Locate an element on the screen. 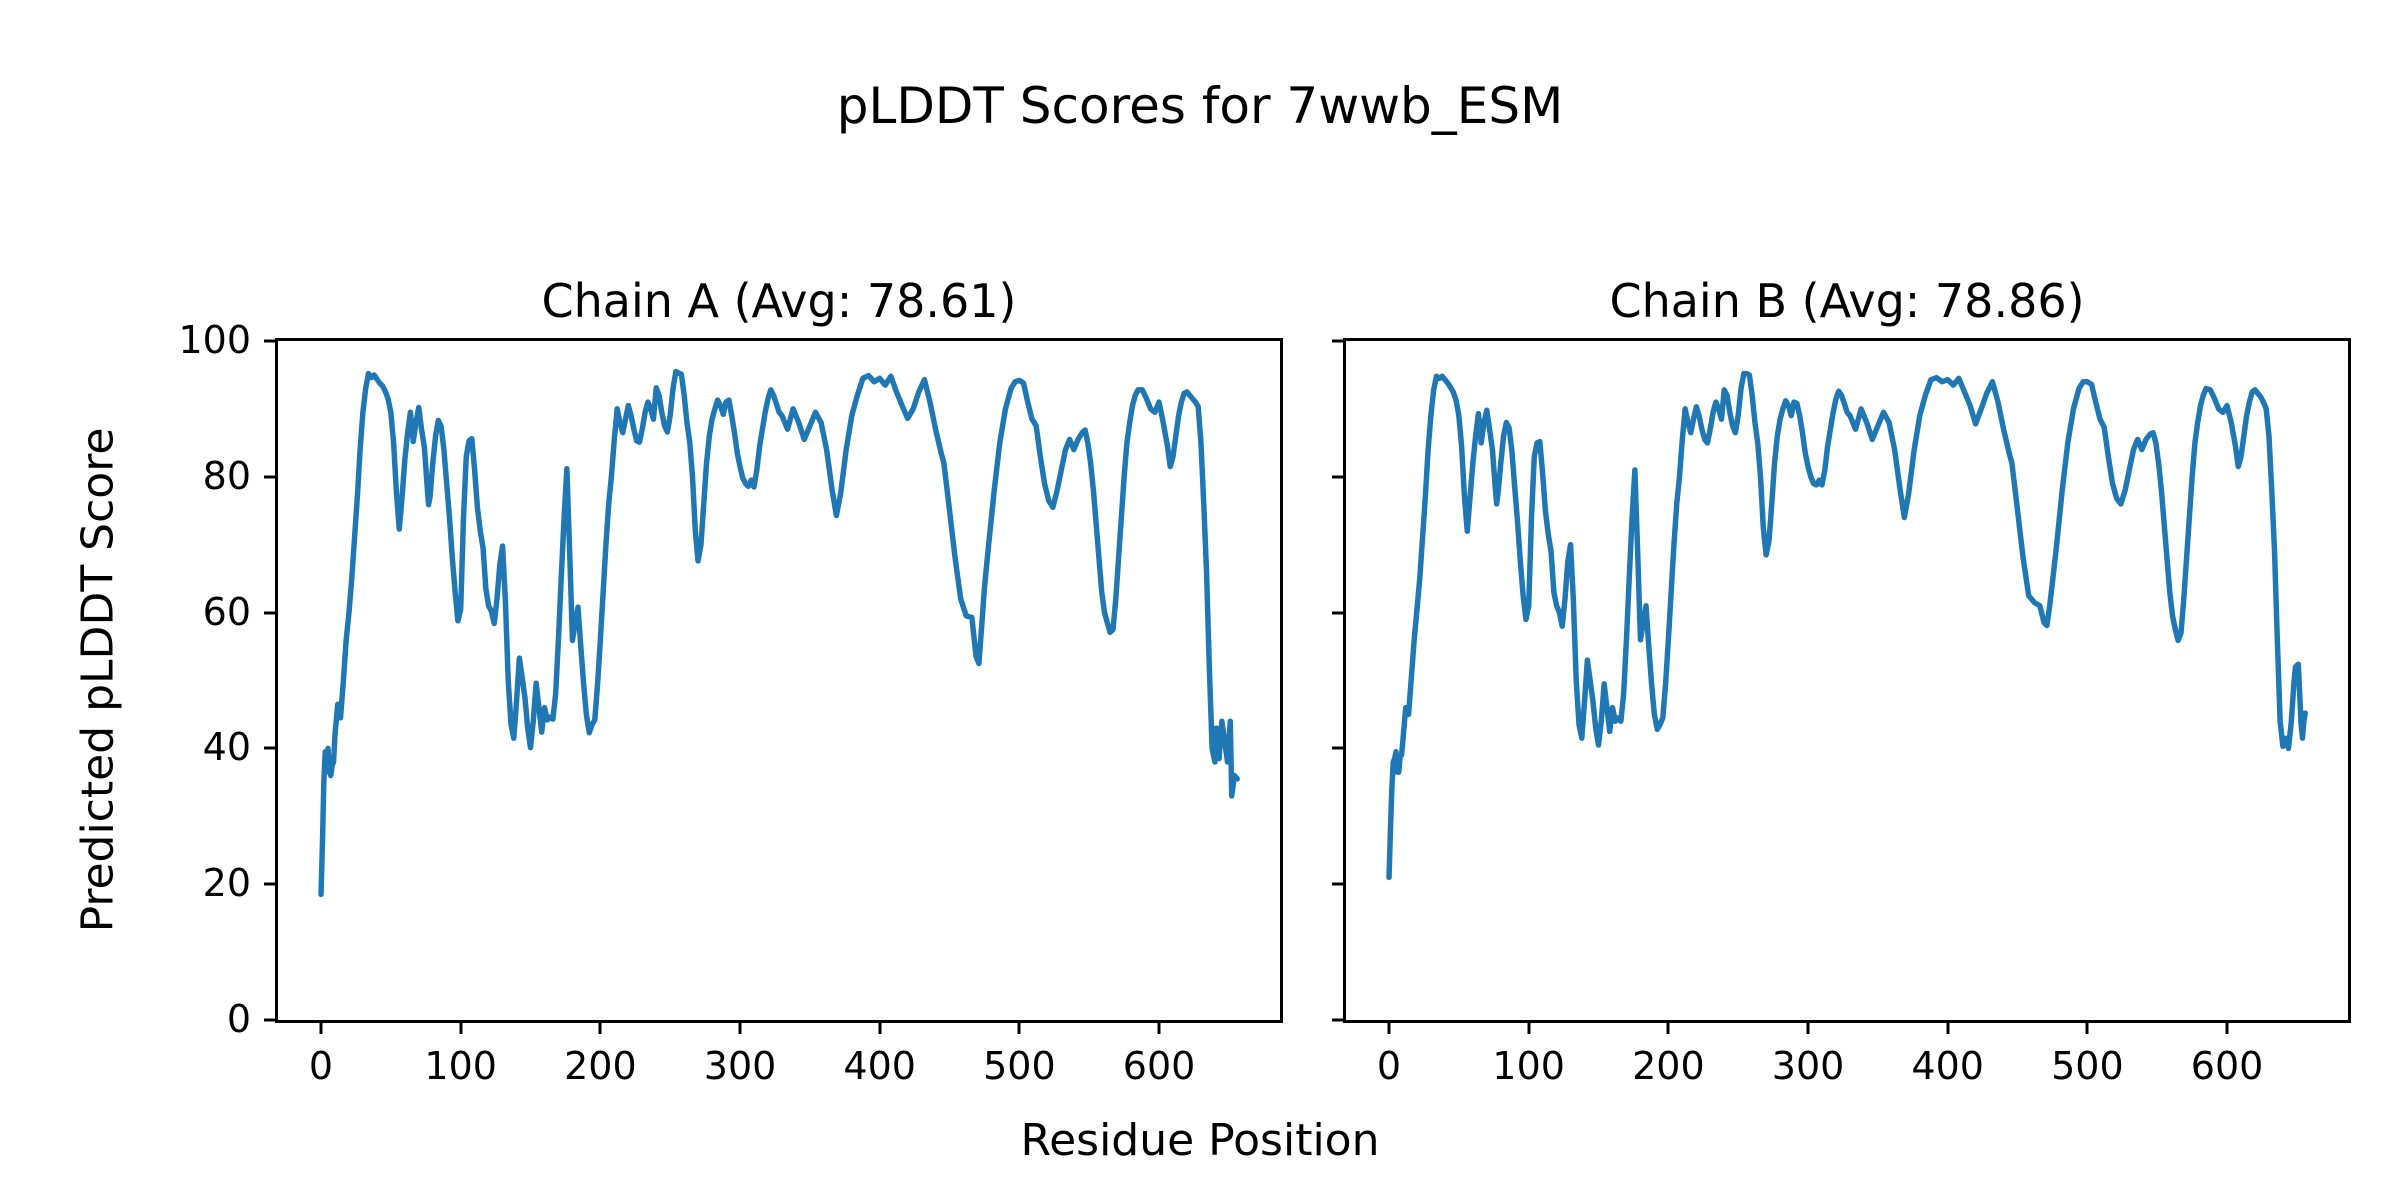 This screenshot has height=1200, width=2400. y-tick-label: 60 is located at coordinates (226, 611).